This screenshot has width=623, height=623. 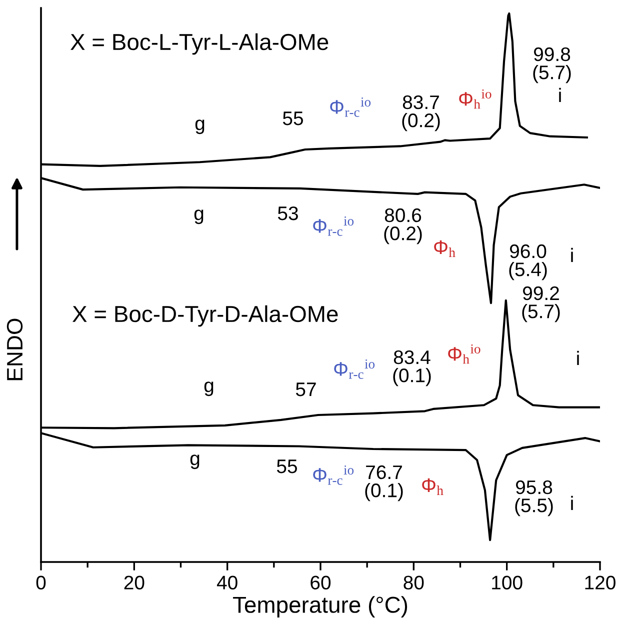 I want to click on x-tick-label: 100, so click(x=507, y=583).